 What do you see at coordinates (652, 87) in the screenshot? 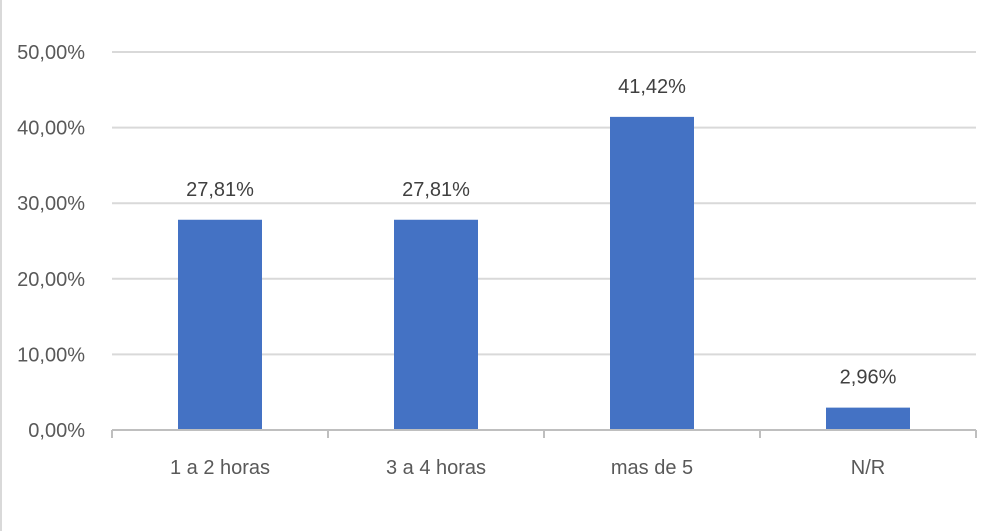
I see `data-label: 41,42%` at bounding box center [652, 87].